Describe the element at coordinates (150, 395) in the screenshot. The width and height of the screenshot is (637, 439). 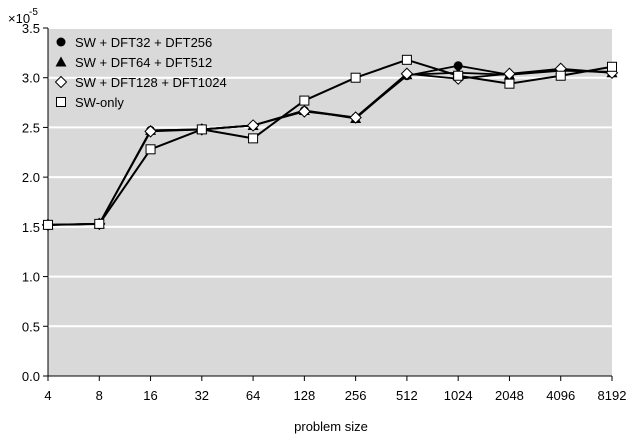
I see `x-tick-label: 16` at that location.